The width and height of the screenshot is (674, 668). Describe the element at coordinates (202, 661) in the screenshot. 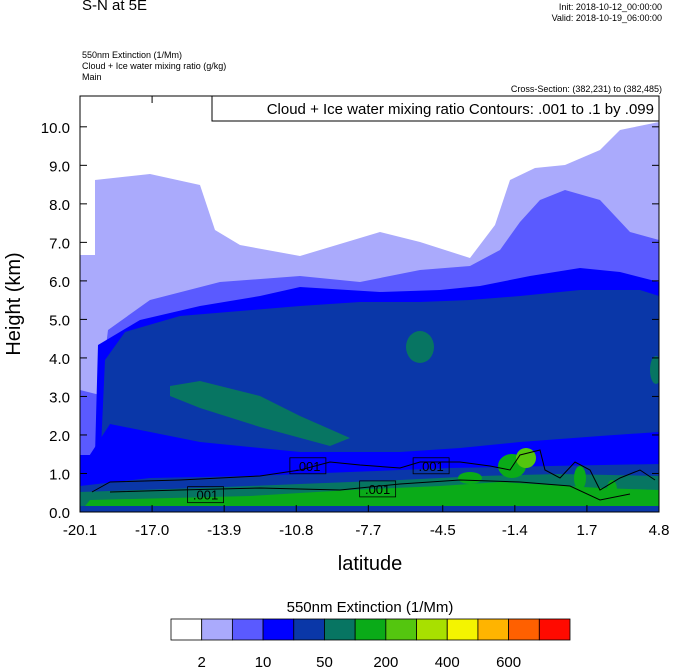

I see `colorbar-label: 2` at that location.